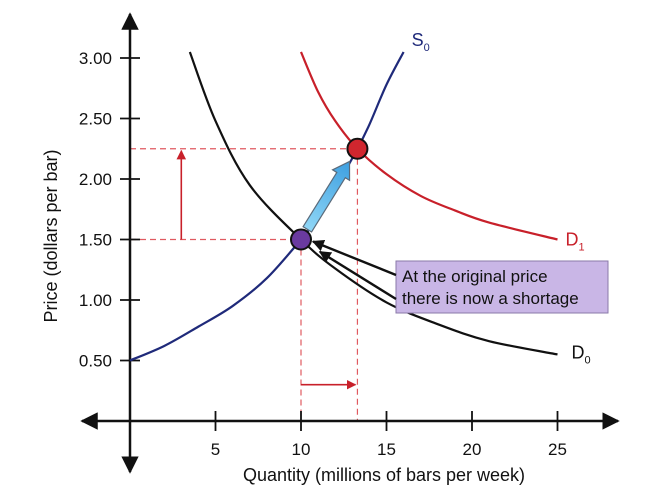  I want to click on movement-arrow-shape, so click(326, 196).